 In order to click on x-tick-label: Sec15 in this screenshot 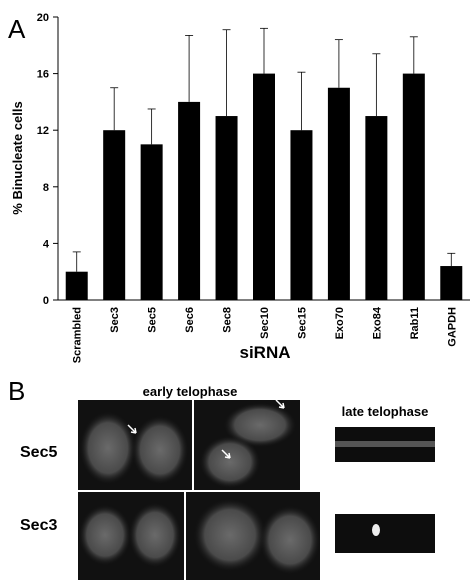, I will do `click(302, 323)`.